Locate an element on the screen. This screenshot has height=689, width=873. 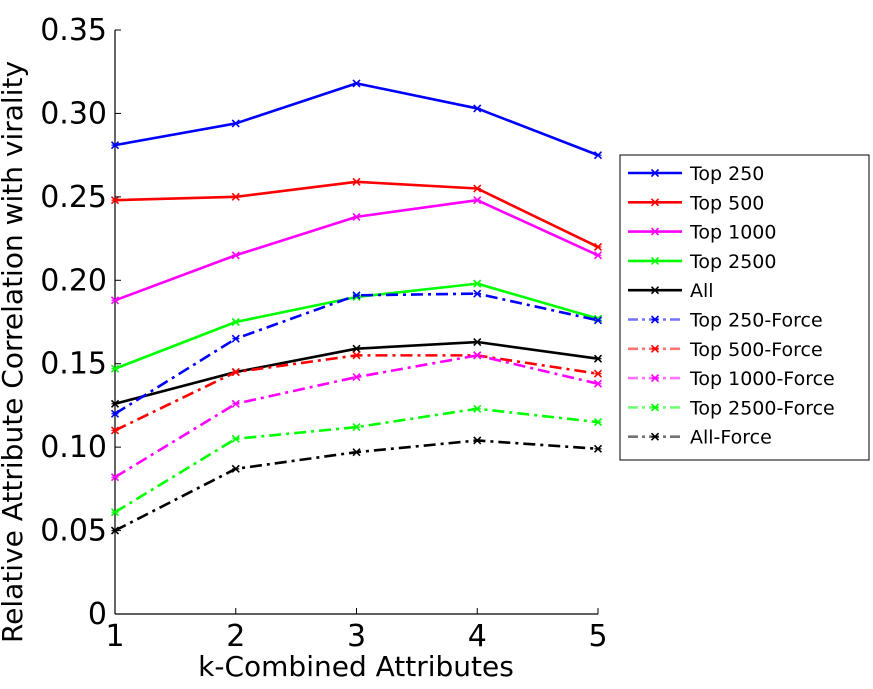
legend-entry: All-Force is located at coordinates (700, 438).